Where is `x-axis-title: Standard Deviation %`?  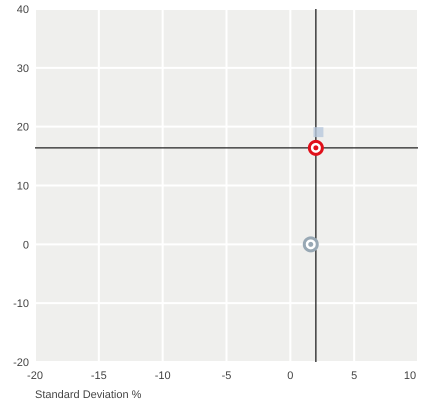
x-axis-title: Standard Deviation % is located at coordinates (88, 395).